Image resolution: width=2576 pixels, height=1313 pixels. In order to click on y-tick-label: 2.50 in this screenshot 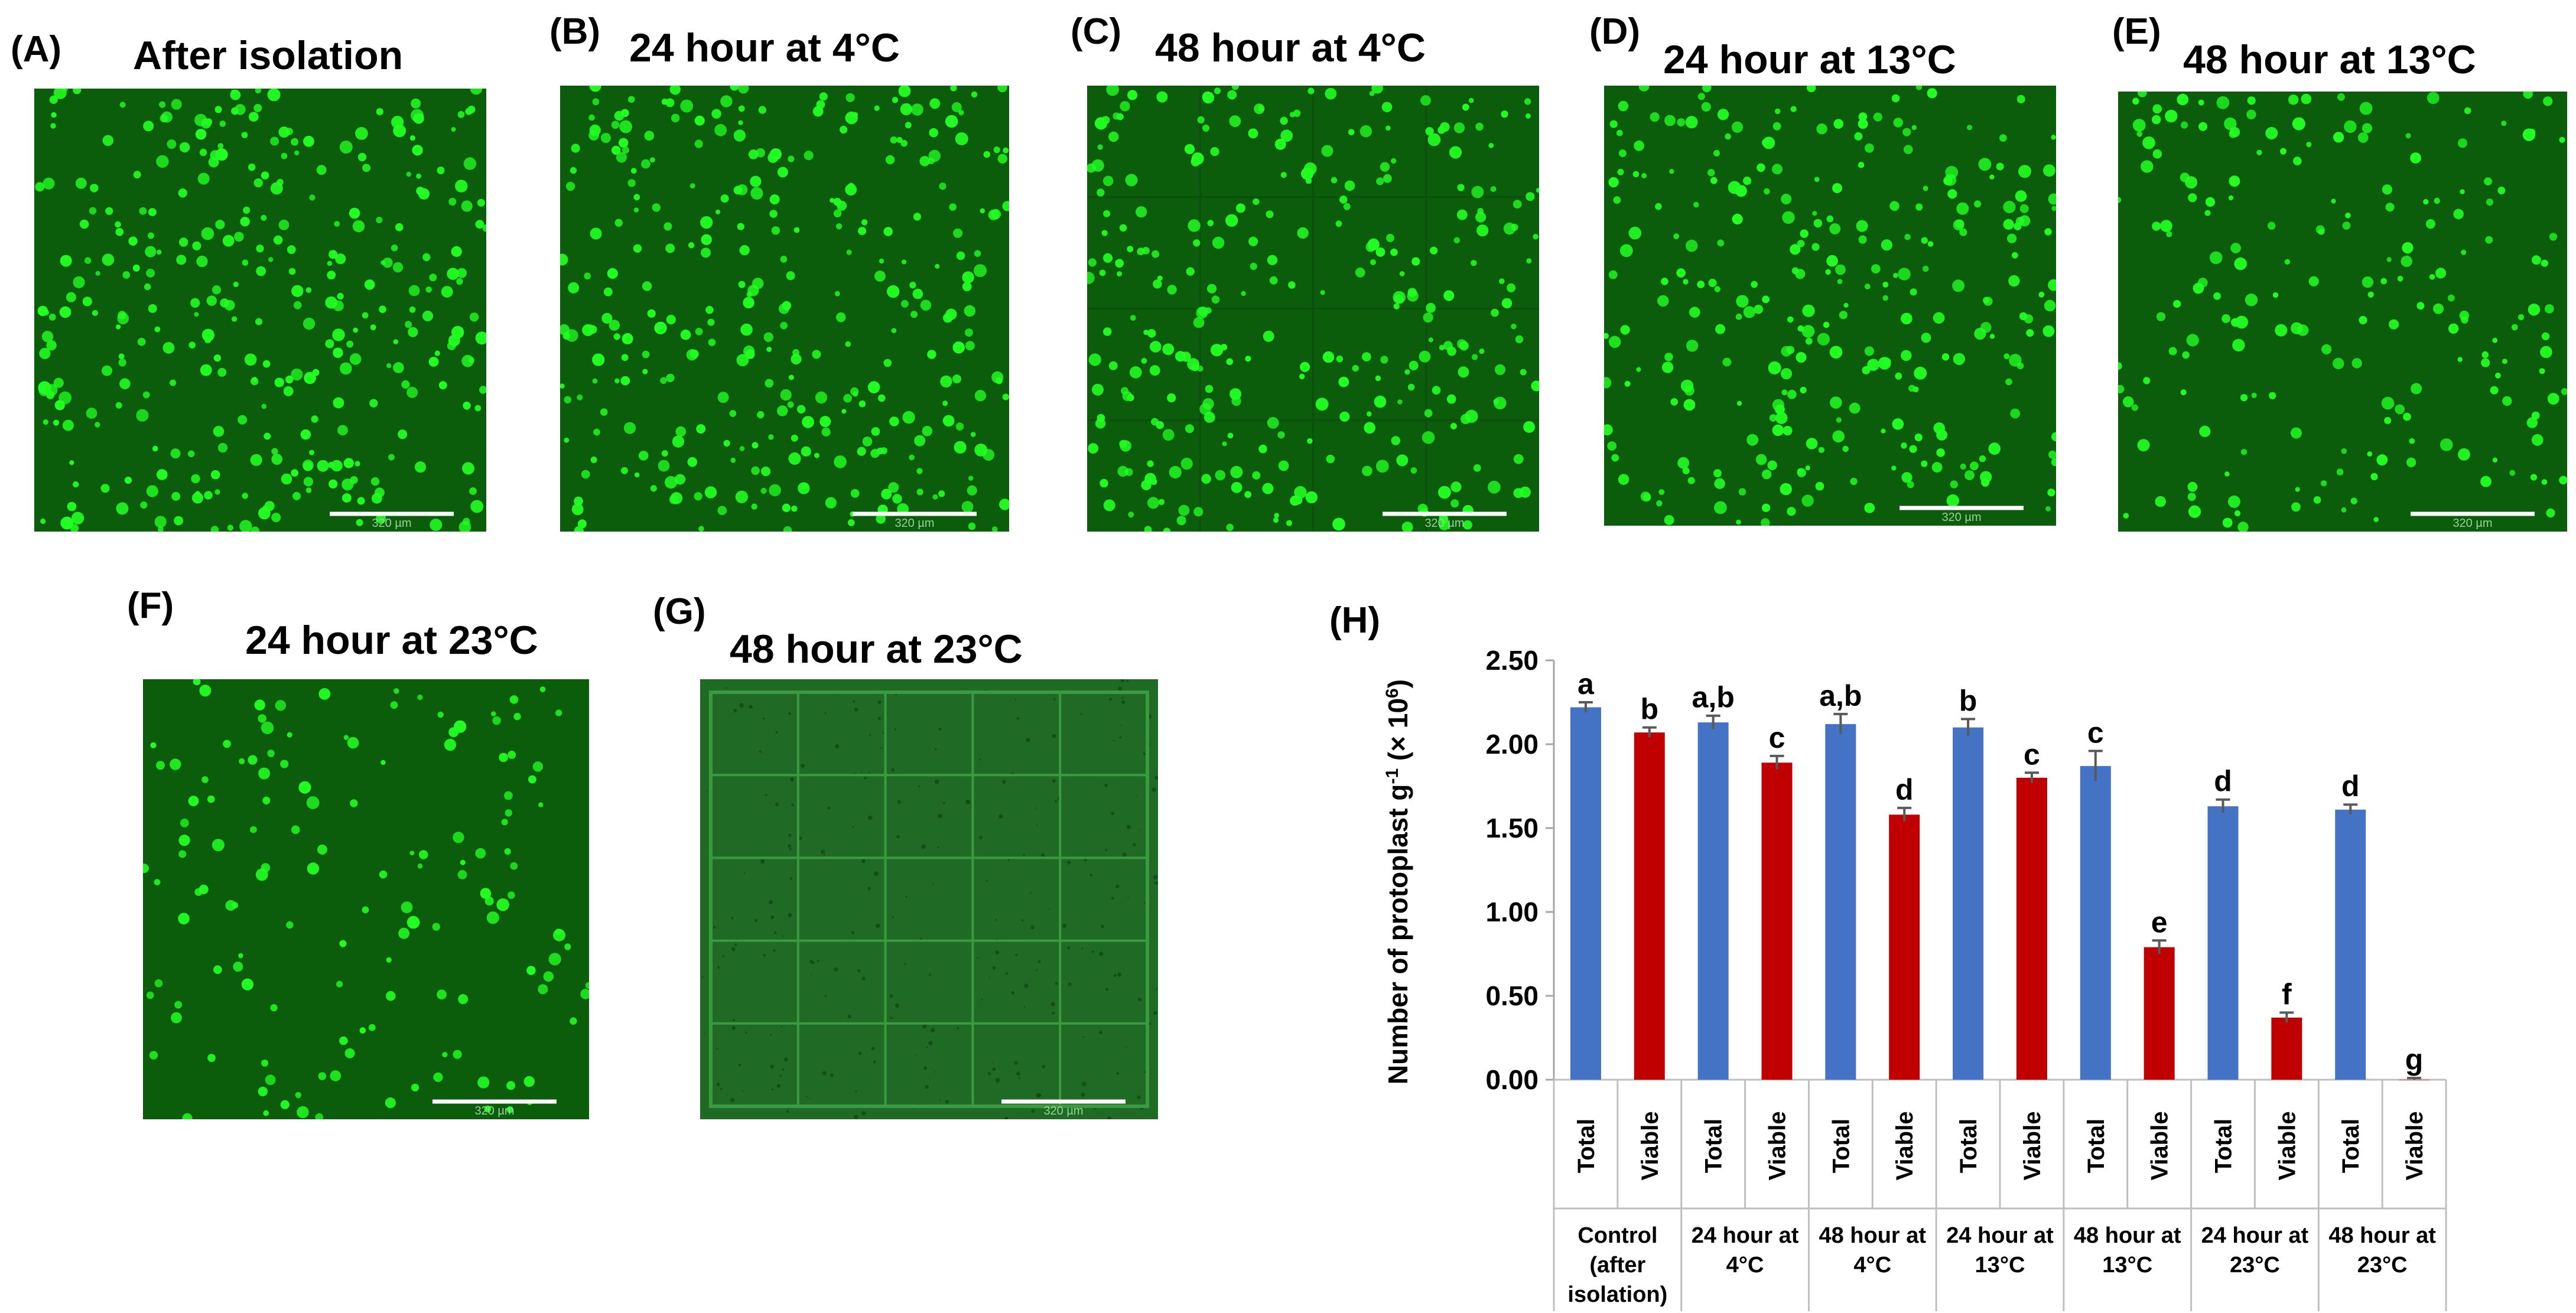, I will do `click(1512, 660)`.